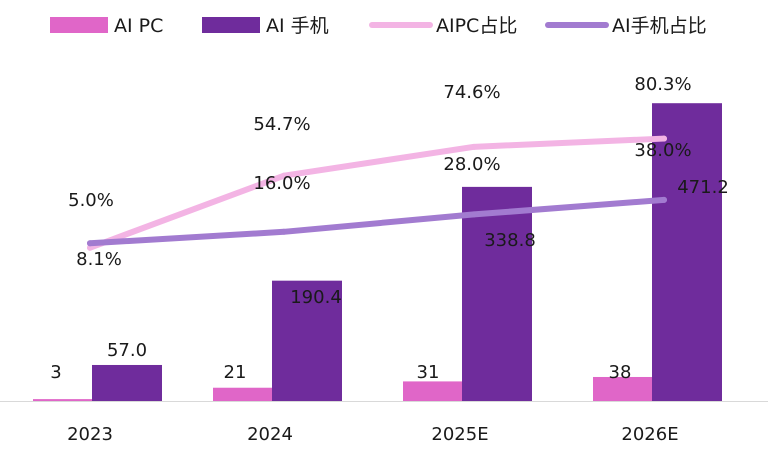 This screenshot has width=768, height=450. I want to click on legend-label: AI 手机, so click(297, 26).